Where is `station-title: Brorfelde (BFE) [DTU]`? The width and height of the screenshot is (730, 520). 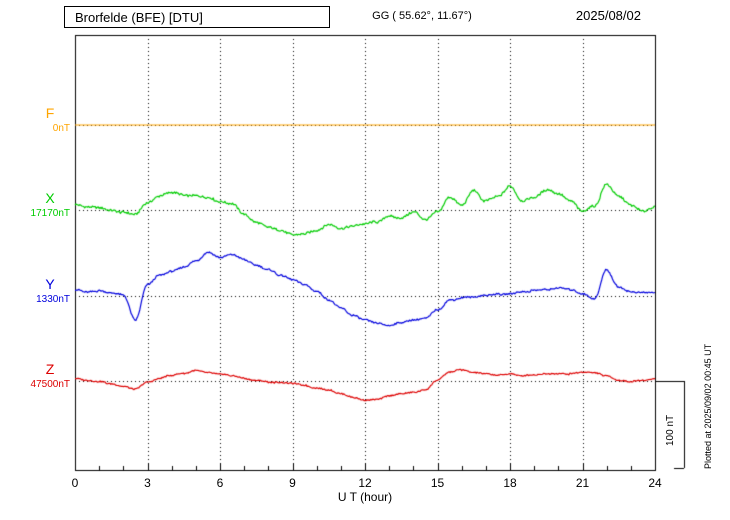 station-title: Brorfelde (BFE) [DTU] is located at coordinates (139, 17).